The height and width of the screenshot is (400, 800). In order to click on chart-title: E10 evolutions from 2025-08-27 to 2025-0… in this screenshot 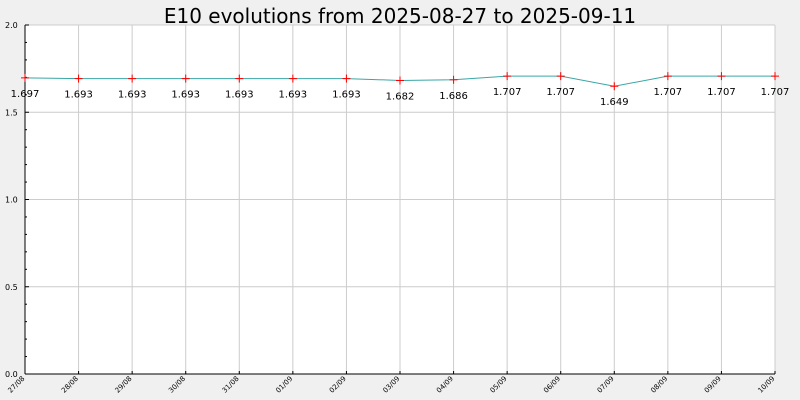, I will do `click(400, 16)`.